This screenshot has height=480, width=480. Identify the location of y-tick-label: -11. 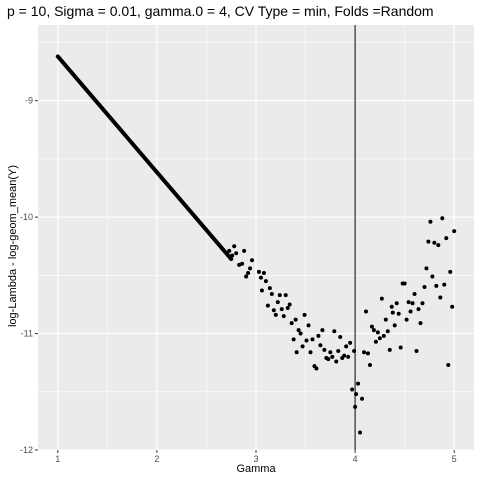
(27, 334).